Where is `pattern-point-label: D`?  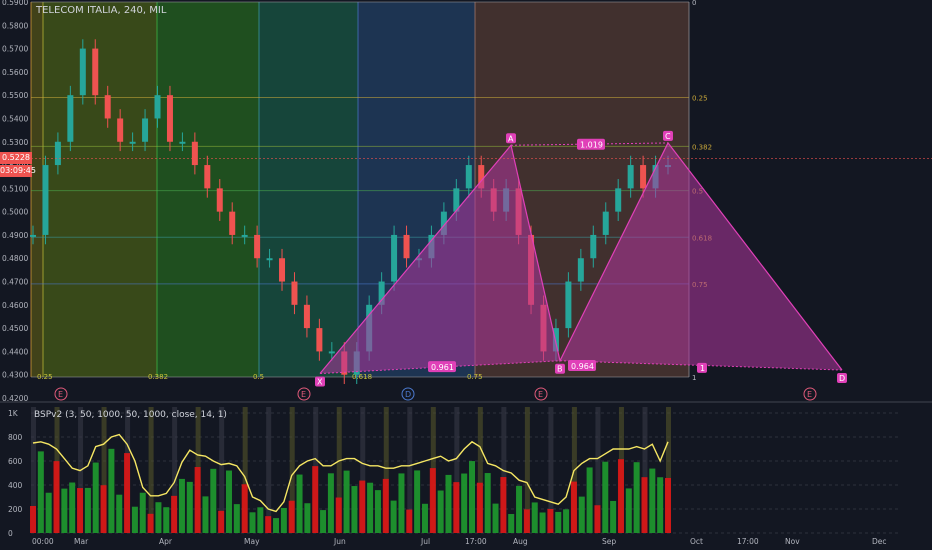
pattern-point-label: D is located at coordinates (842, 378).